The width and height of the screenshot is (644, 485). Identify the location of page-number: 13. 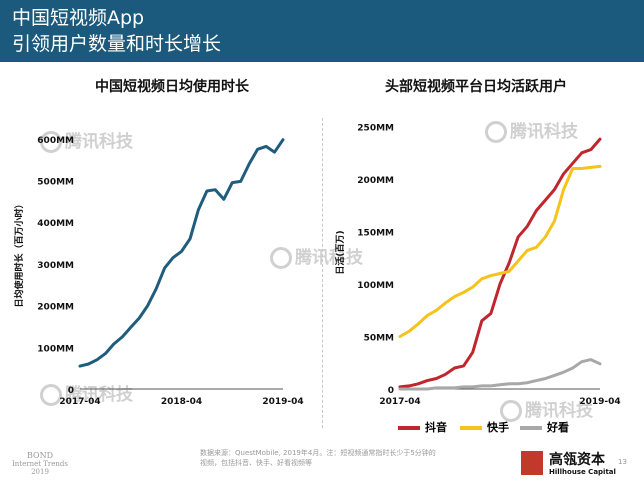
(622, 462).